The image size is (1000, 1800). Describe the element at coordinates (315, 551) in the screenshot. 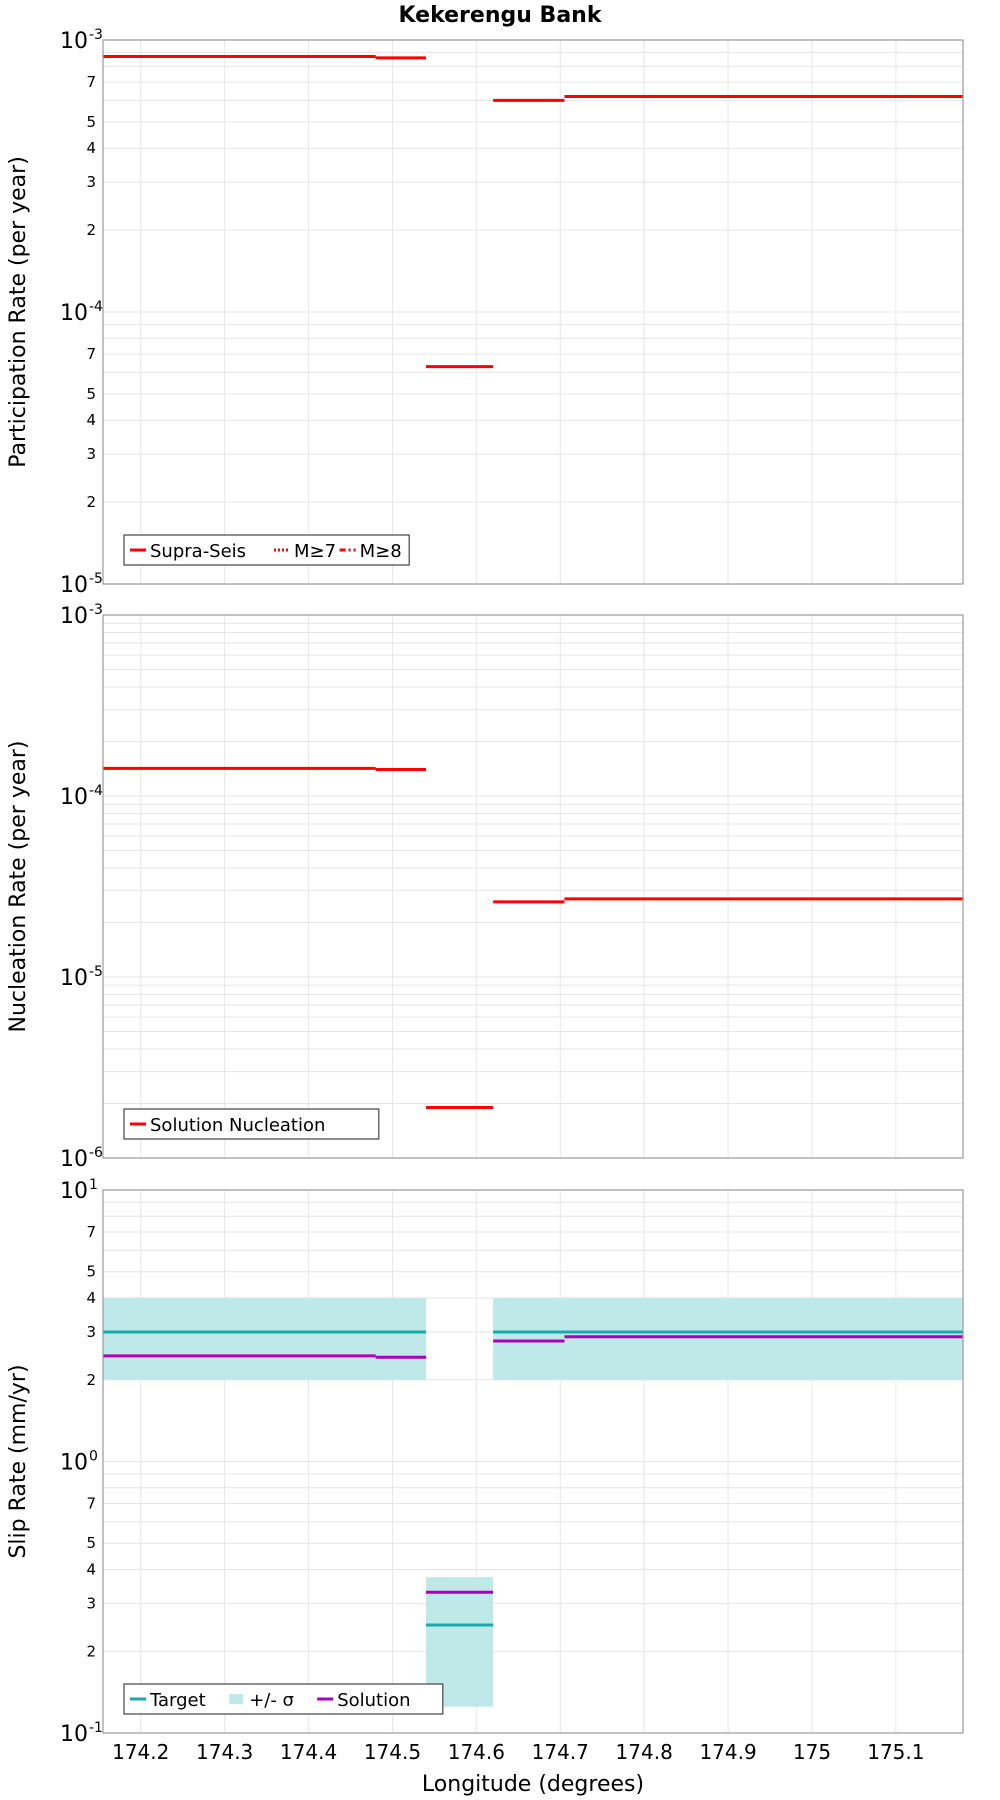

I see `legend-label: M≥7` at that location.